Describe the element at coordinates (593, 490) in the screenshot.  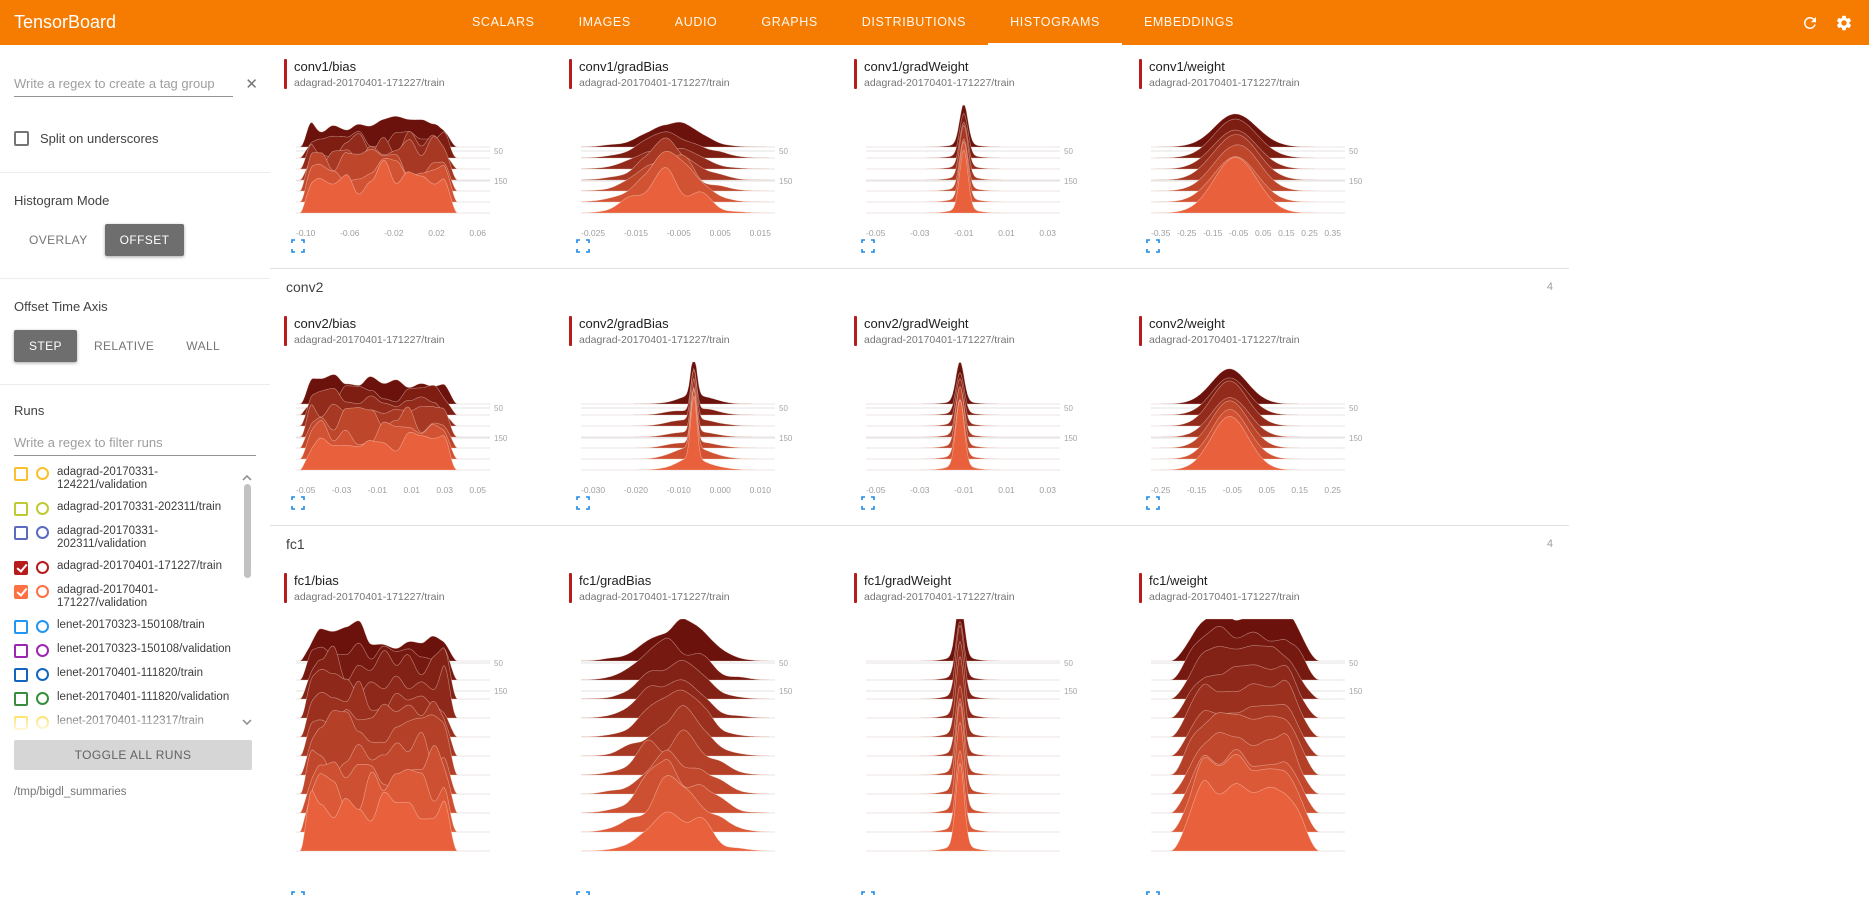
I see `x-tick-label: -0.030` at that location.